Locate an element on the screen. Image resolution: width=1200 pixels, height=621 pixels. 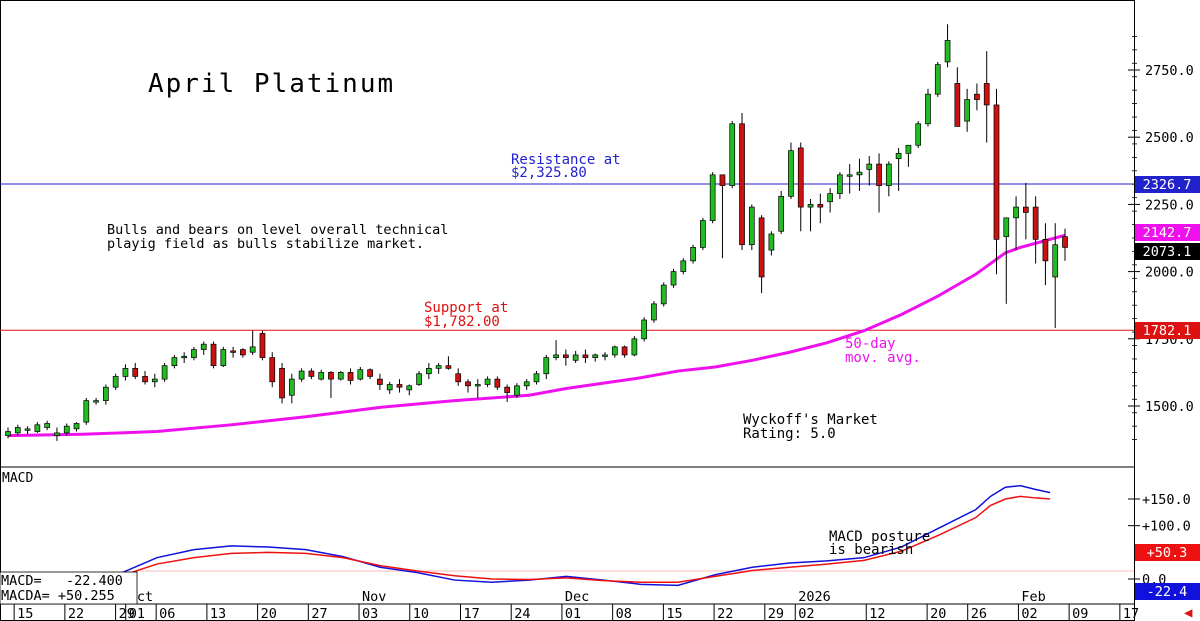
date-tick-label: 01 is located at coordinates (137, 613).